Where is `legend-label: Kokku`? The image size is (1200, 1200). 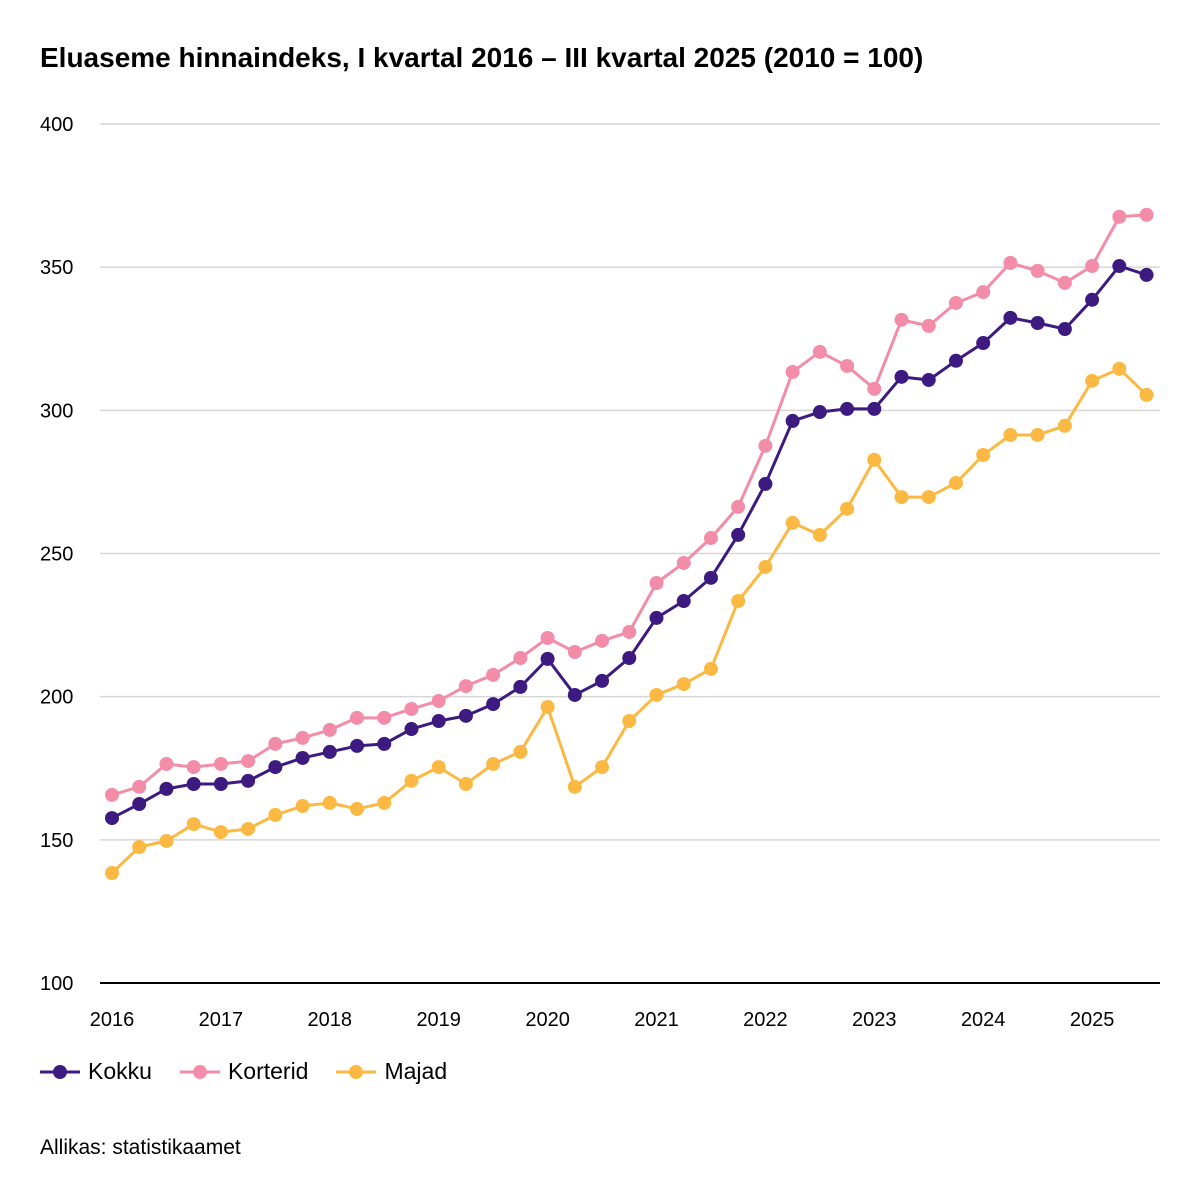 legend-label: Kokku is located at coordinates (120, 1071).